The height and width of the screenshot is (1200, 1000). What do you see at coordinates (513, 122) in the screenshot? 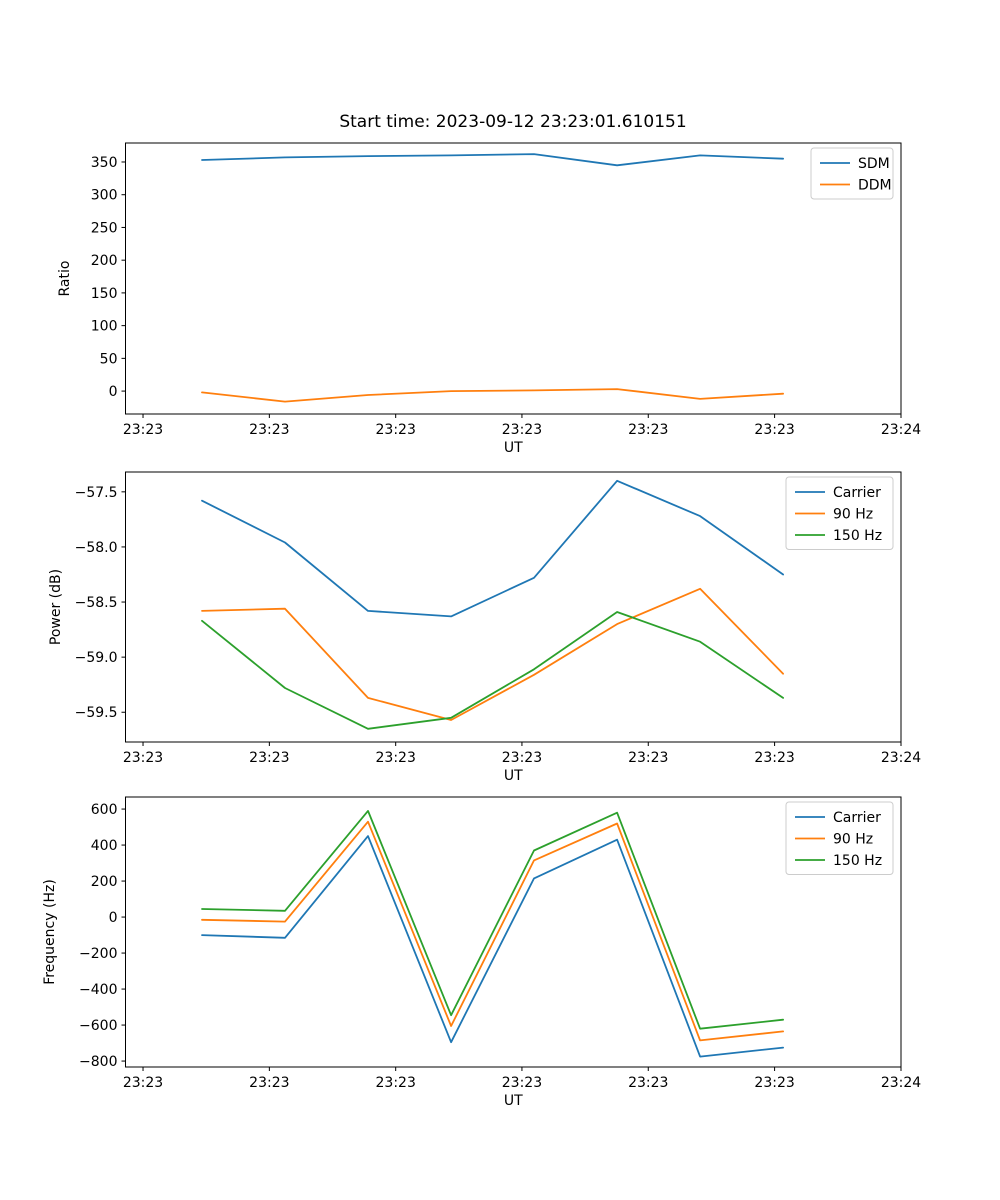
I see `chart-title: Start time: 2023-09-12 23:23:01.610151` at bounding box center [513, 122].